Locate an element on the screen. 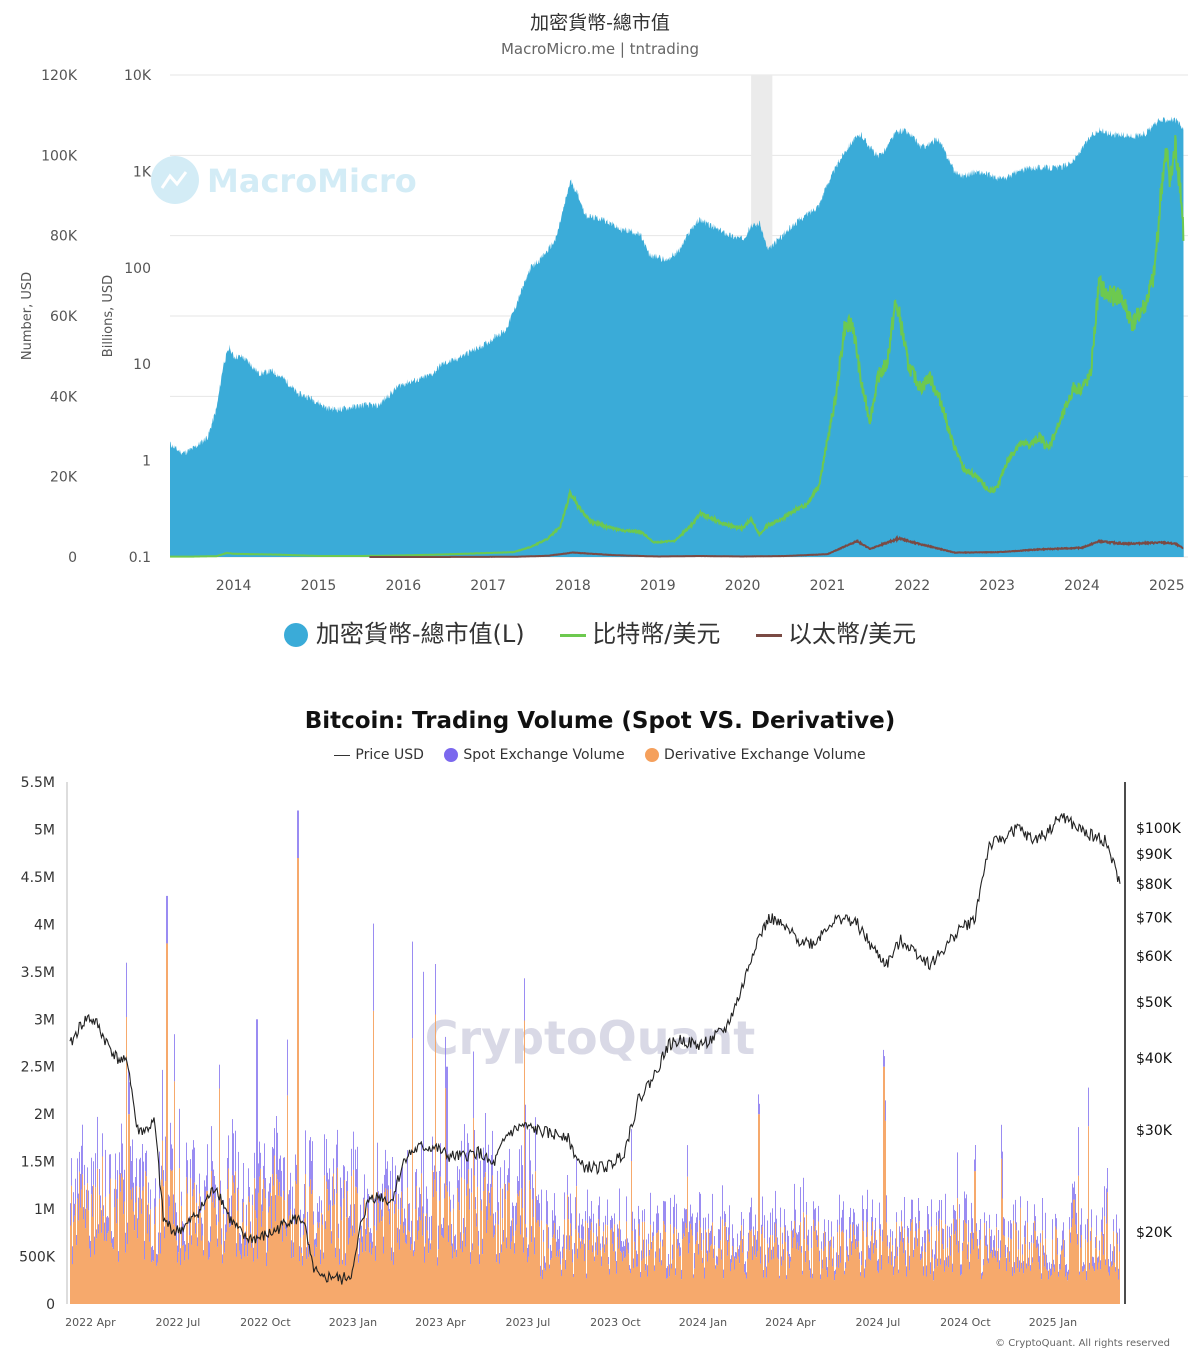  legend-item-spot: Spot Exchange Volume is located at coordinates (534, 755).